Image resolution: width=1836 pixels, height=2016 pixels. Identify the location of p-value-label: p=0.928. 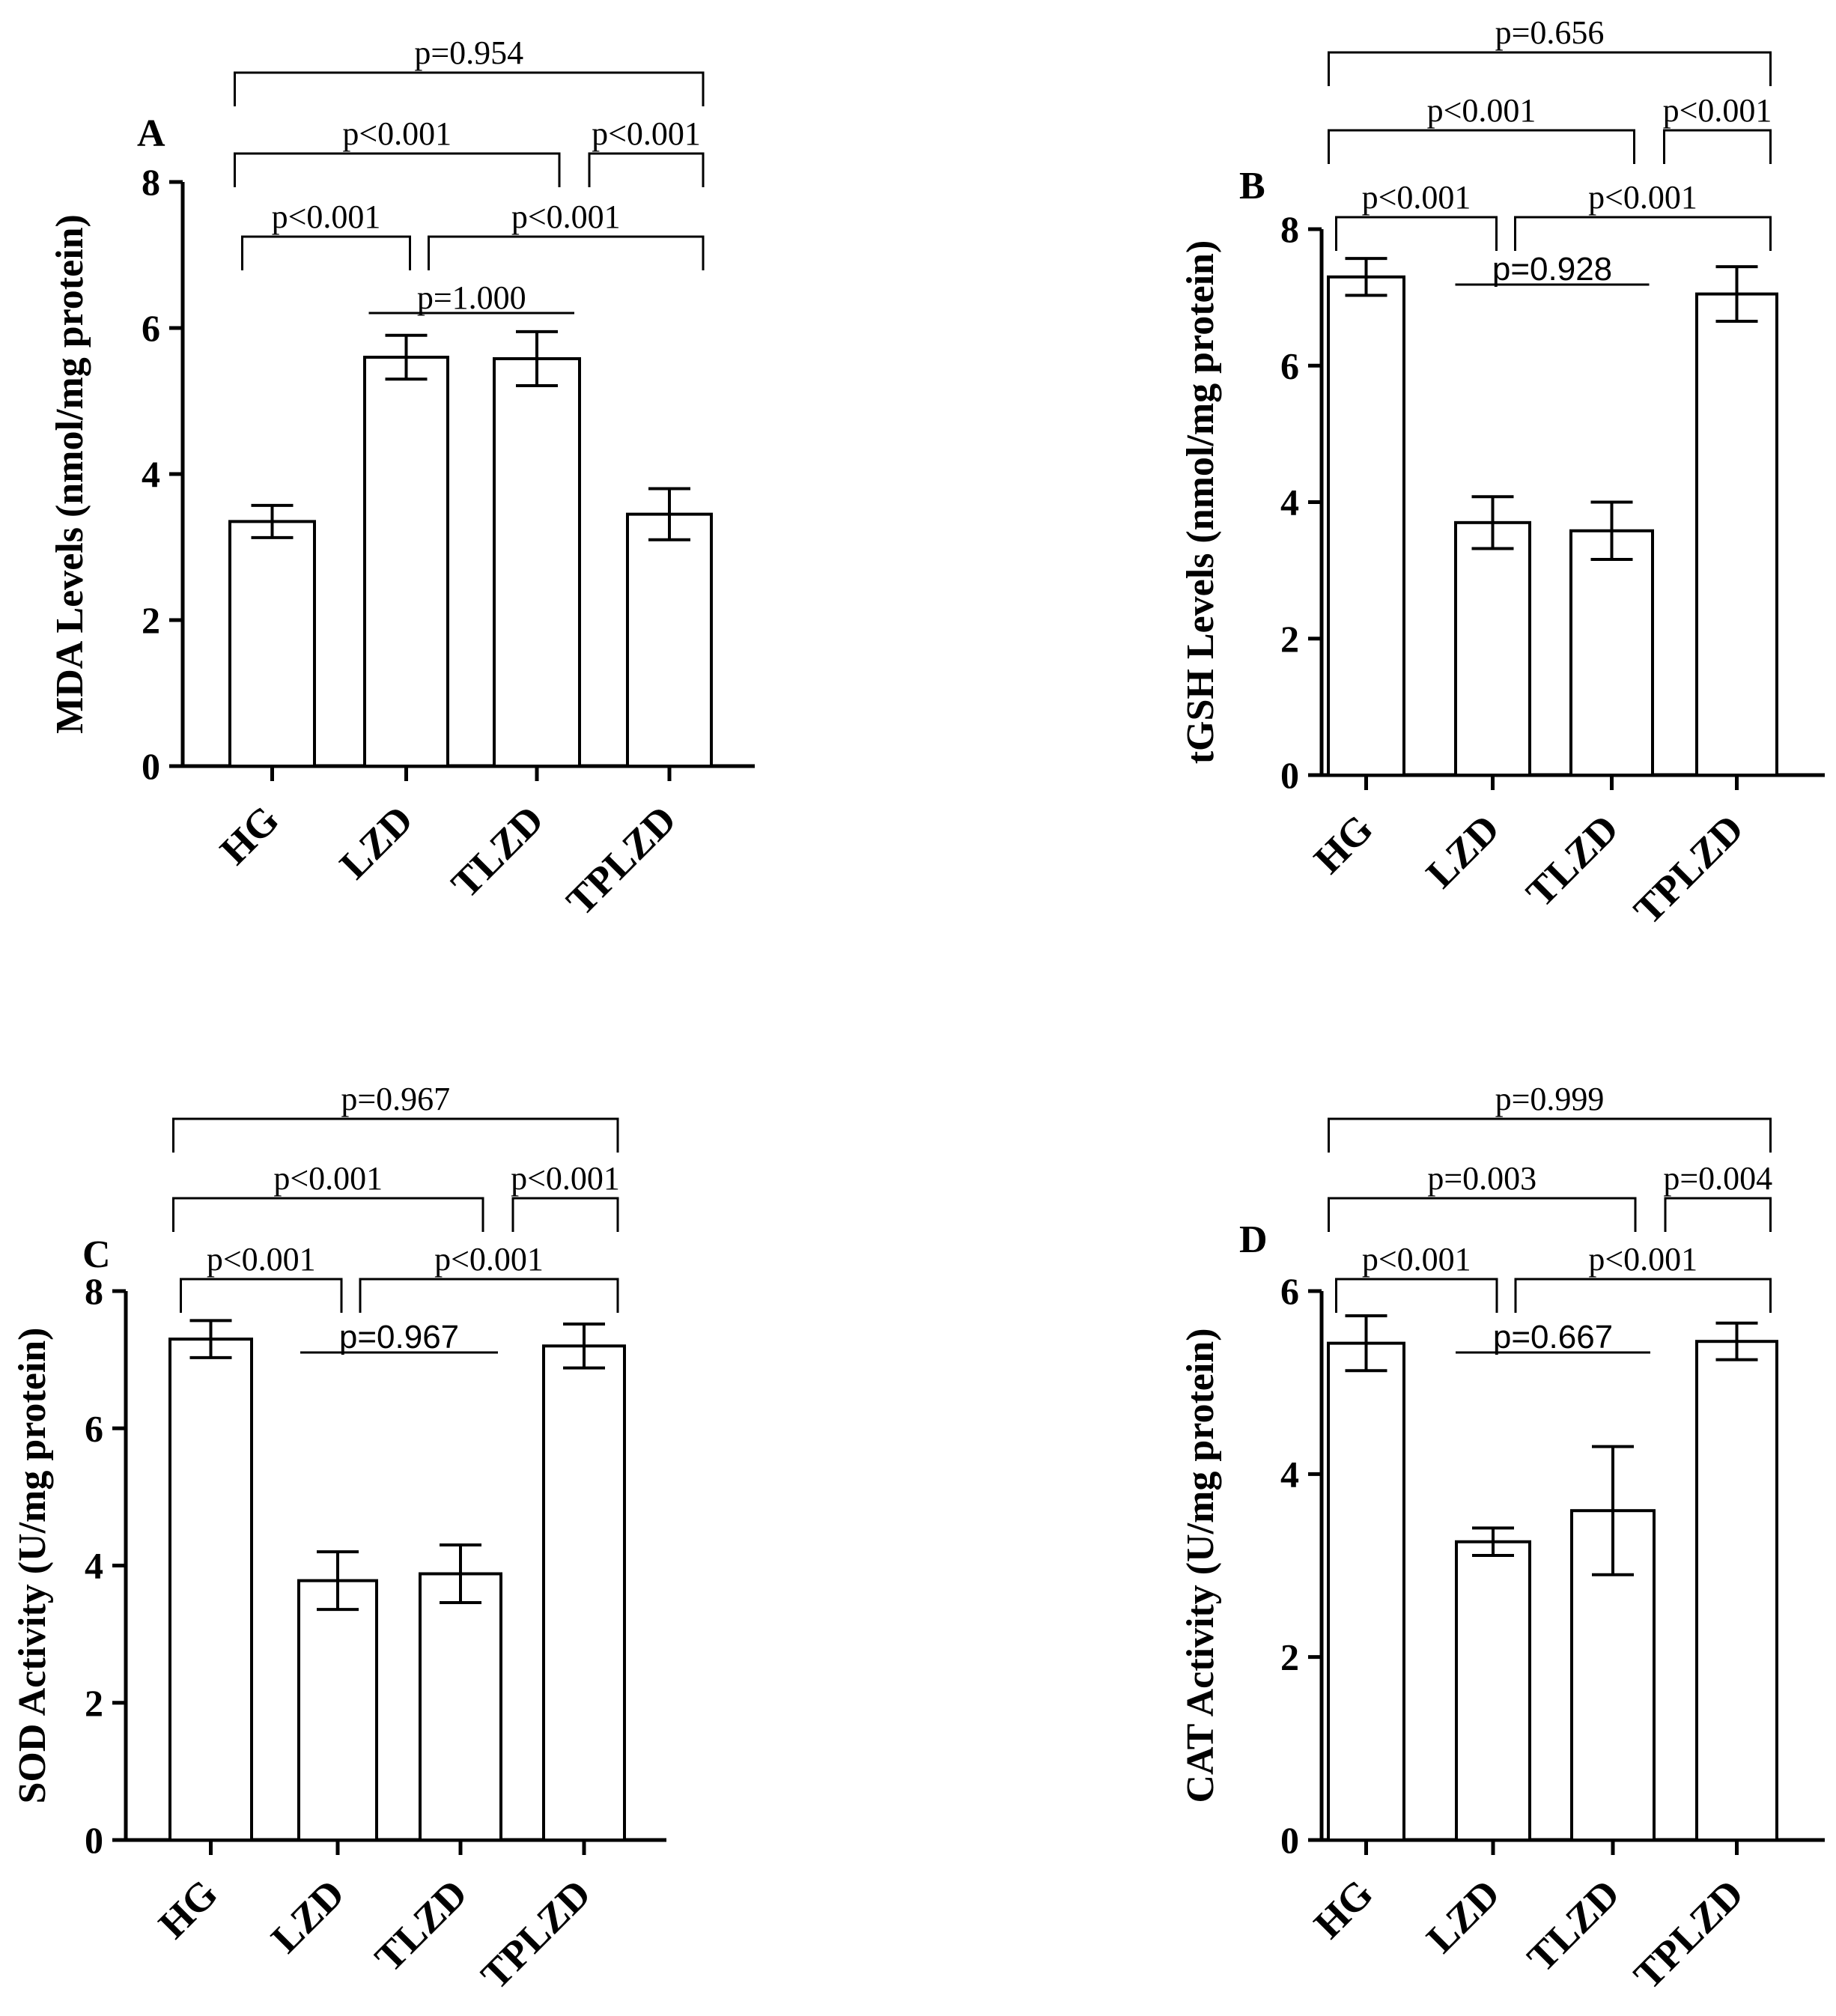
(1552, 269).